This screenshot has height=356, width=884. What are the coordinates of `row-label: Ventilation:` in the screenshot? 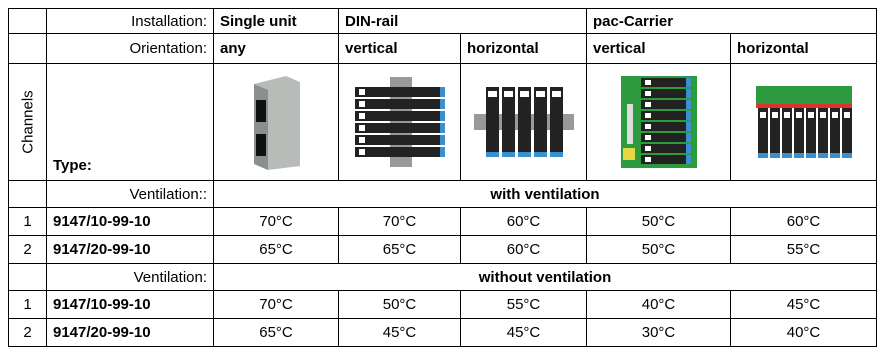 It's located at (130, 277).